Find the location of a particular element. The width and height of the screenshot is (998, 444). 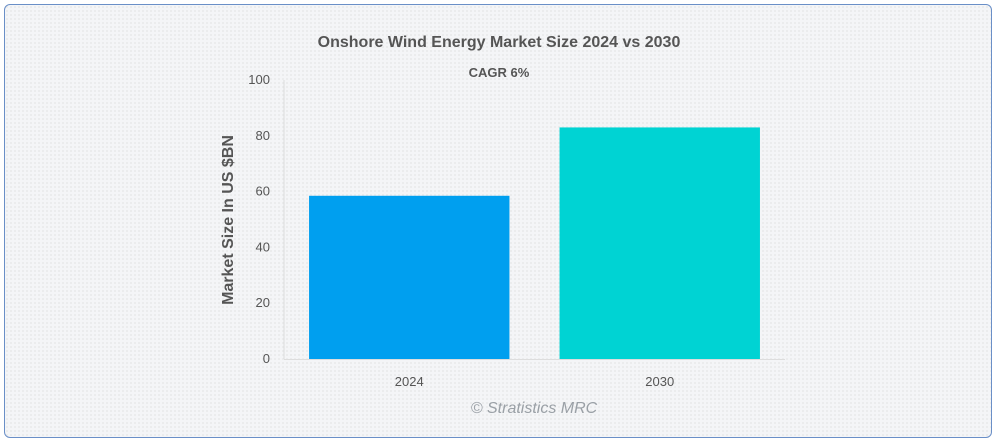

chart-subtitle: CAGR 6% is located at coordinates (499, 72).